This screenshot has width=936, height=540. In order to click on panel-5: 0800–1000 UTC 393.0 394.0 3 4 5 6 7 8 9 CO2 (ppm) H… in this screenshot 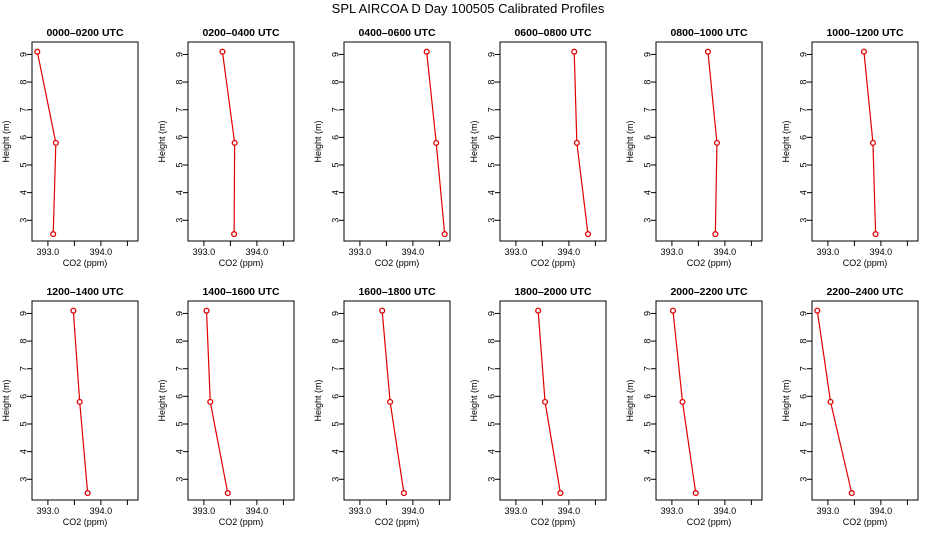, I will do `click(694, 147)`.